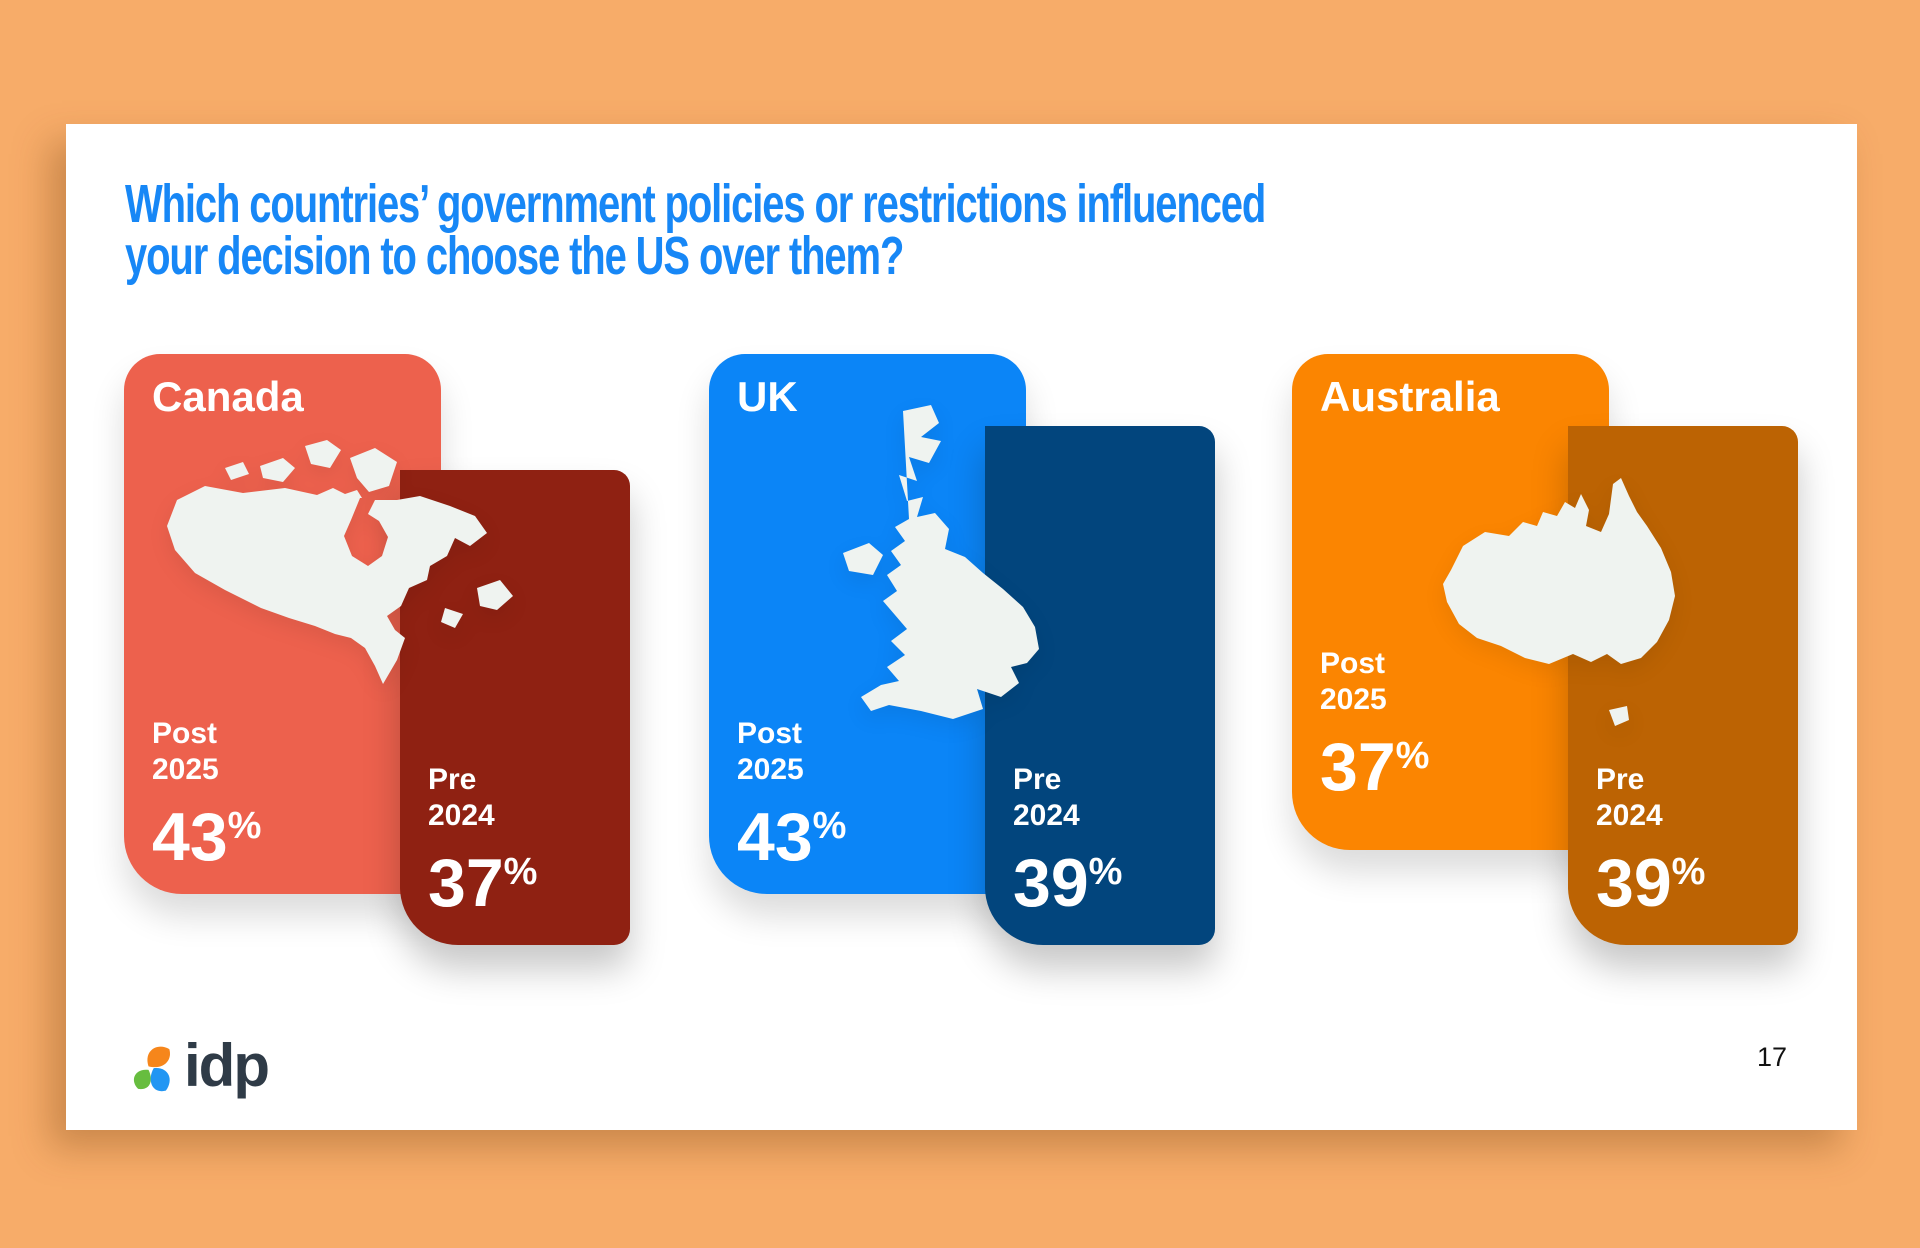  I want to click on idp-logo: idp, so click(198, 1065).